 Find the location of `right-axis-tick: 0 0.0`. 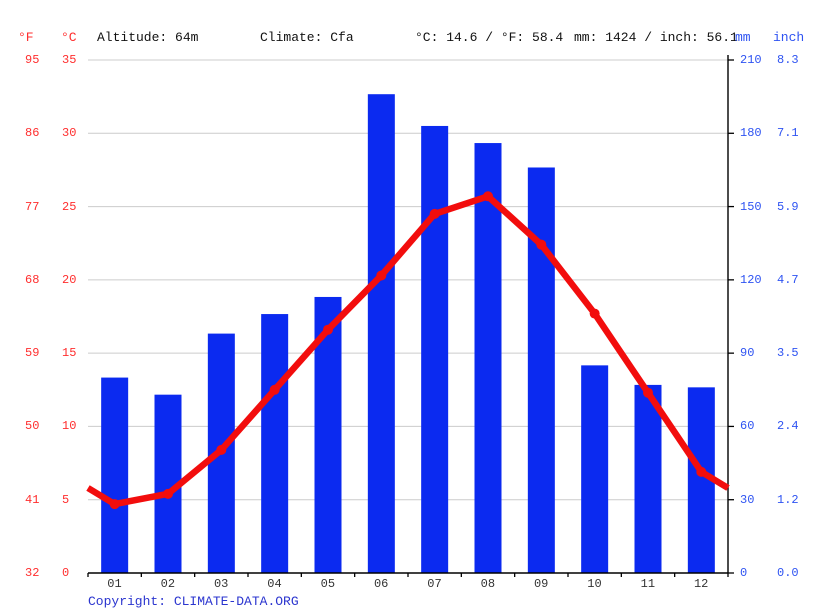

right-axis-tick: 0 0.0 is located at coordinates (407, 573).